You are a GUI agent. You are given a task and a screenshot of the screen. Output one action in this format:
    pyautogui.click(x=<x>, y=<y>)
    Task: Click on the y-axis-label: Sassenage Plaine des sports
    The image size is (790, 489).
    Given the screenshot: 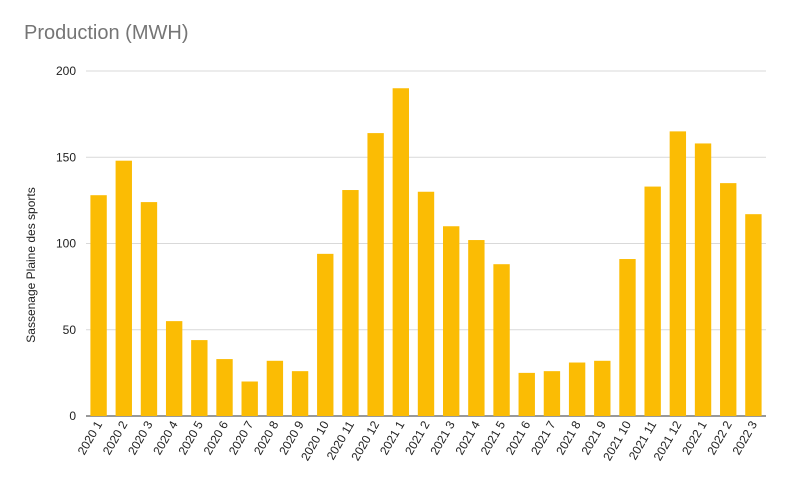 What is the action you would take?
    pyautogui.click(x=31, y=264)
    